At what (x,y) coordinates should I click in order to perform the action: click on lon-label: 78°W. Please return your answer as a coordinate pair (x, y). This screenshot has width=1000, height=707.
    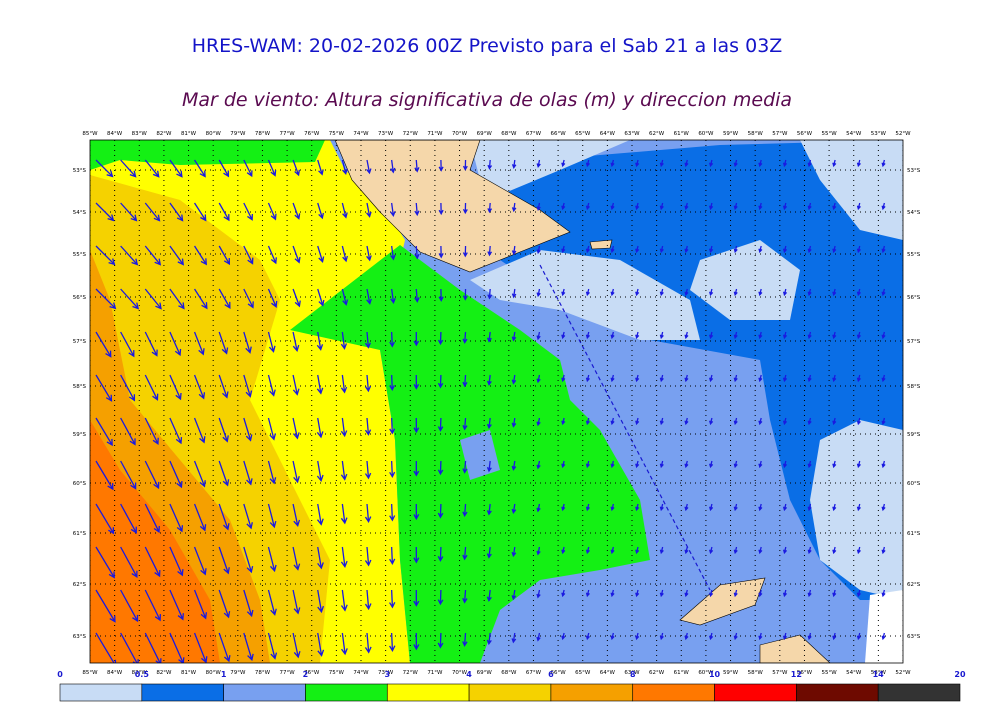
    Looking at the image, I should click on (263, 134).